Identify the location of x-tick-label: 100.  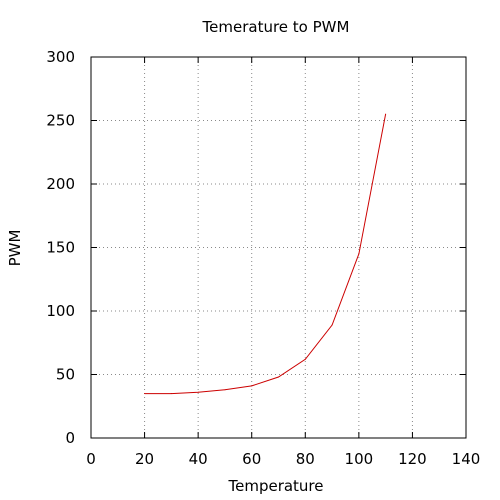
(359, 459).